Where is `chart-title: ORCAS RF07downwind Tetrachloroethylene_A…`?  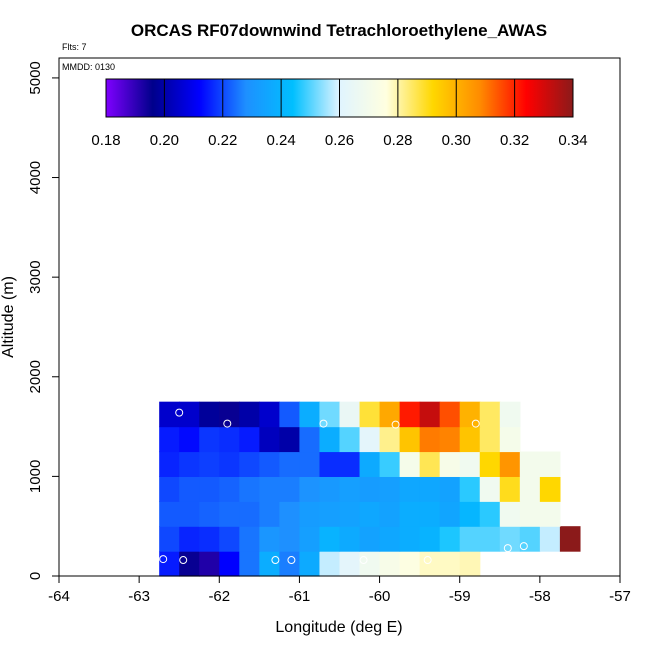
chart-title: ORCAS RF07downwind Tetrachloroethylene_A… is located at coordinates (339, 30).